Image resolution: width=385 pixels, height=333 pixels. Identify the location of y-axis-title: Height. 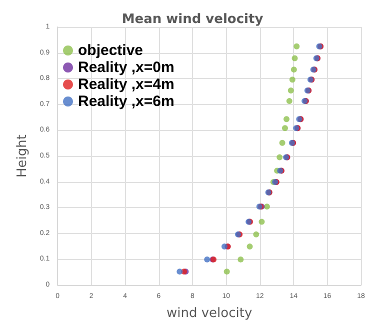
(22, 156).